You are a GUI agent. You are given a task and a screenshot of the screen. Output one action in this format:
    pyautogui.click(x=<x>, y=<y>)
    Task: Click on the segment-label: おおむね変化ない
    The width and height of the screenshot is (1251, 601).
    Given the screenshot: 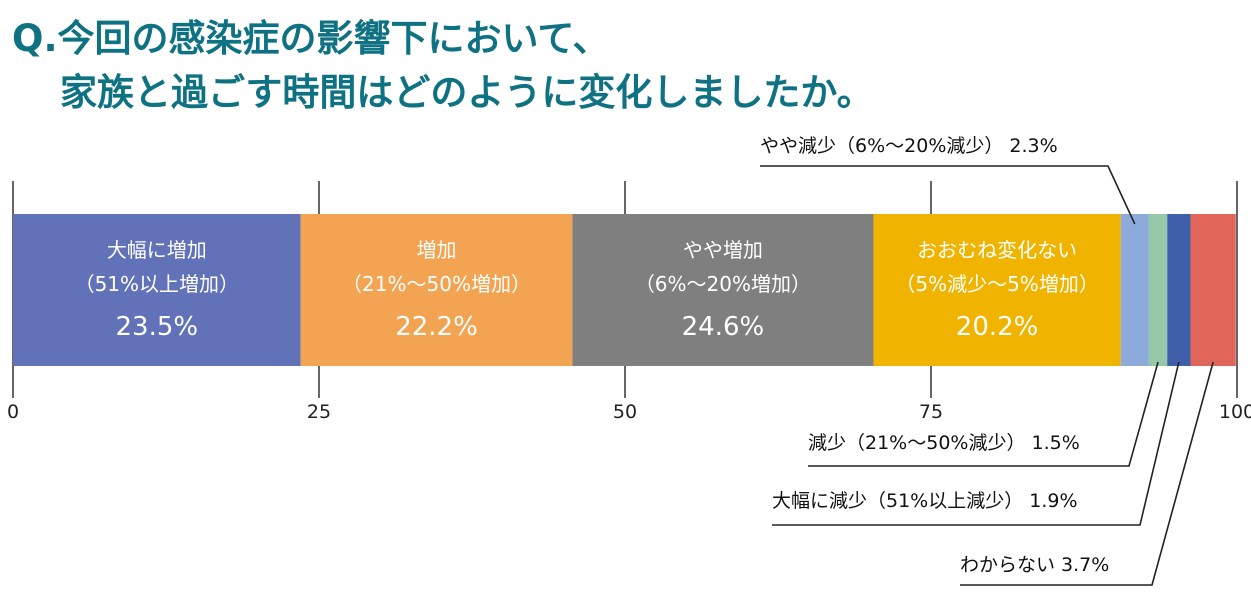 What is the action you would take?
    pyautogui.click(x=997, y=250)
    